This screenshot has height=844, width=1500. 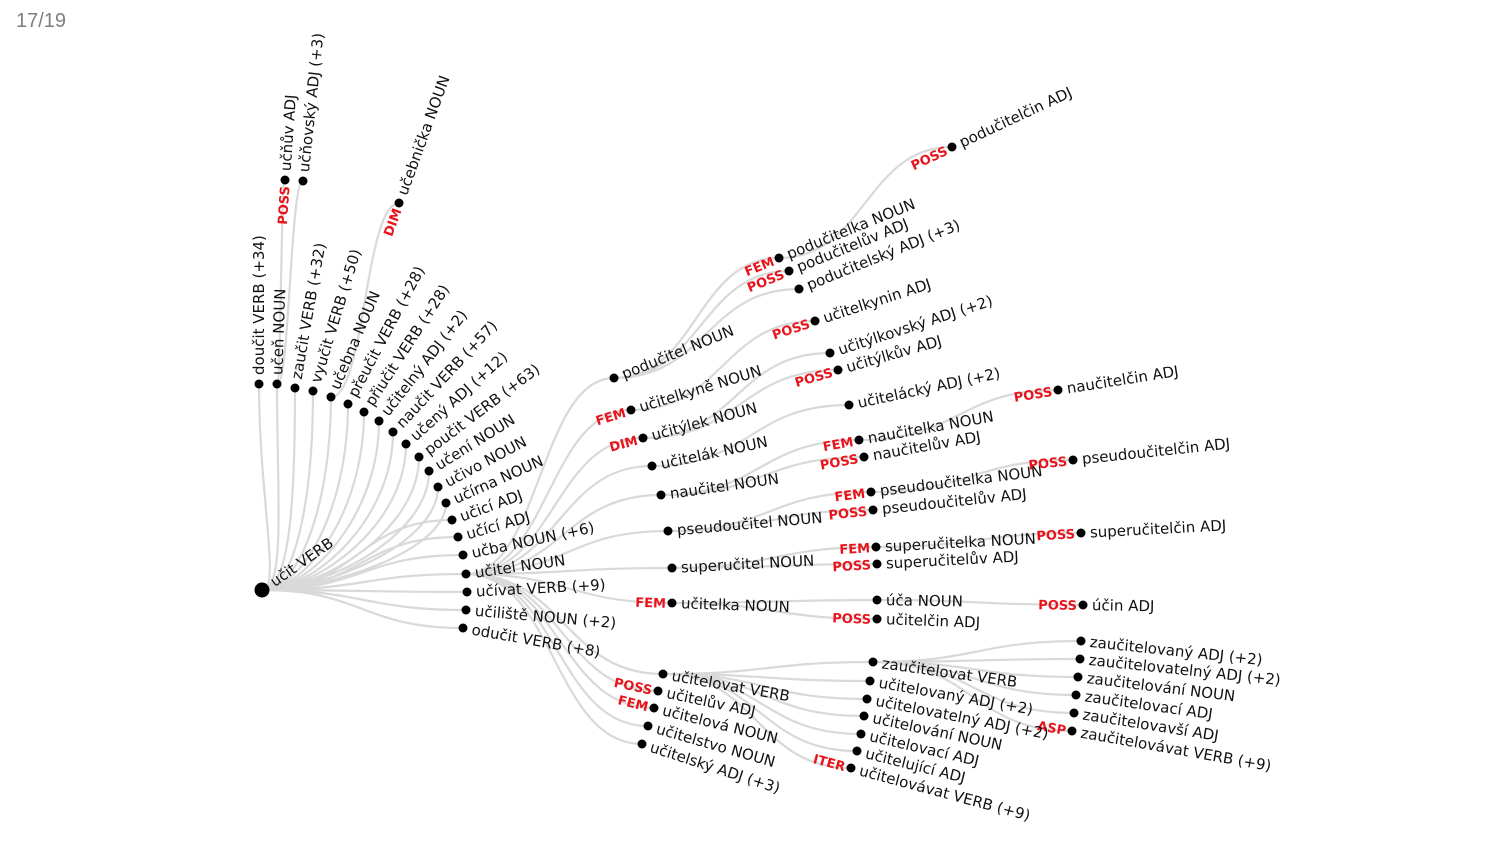 I want to click on node-label: doučit VERB (+34), so click(x=259, y=305).